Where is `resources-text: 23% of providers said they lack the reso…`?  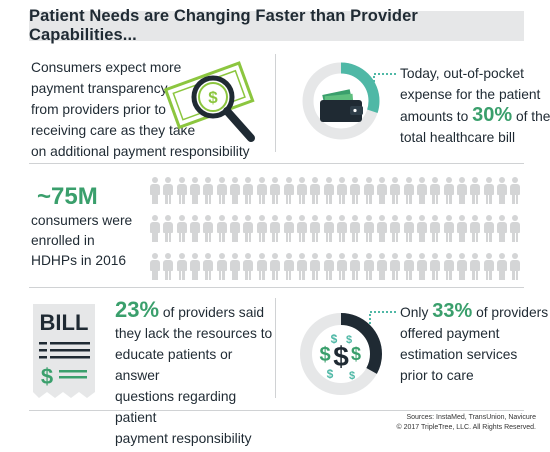
resources-text: 23% of providers said they lack the reso… is located at coordinates (195, 374).